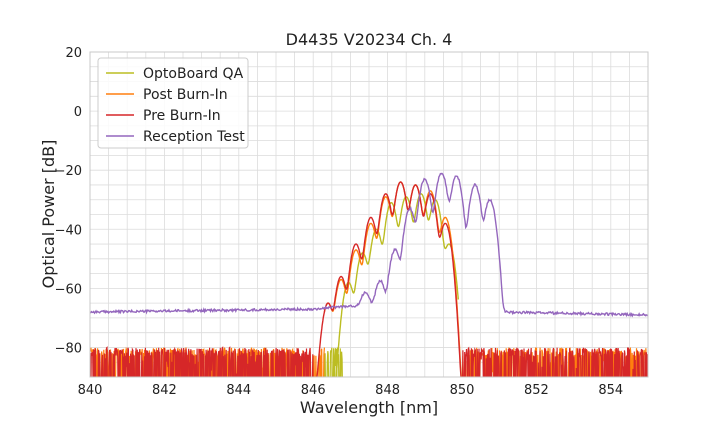 The width and height of the screenshot is (720, 432). Describe the element at coordinates (68, 289) in the screenshot. I see `y-tick-label: −60` at that location.